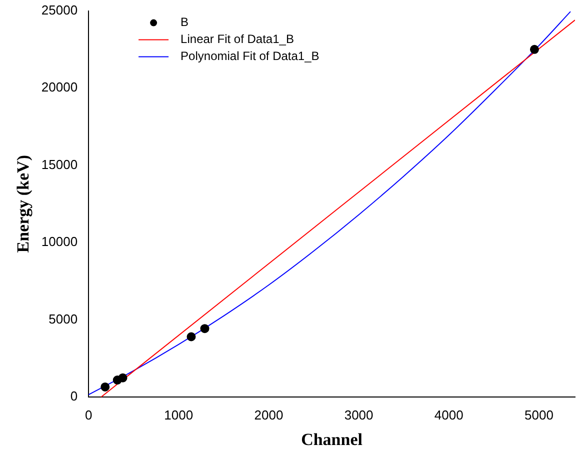 This screenshot has height=455, width=585. Describe the element at coordinates (449, 414) in the screenshot. I see `x-tick-label: 4000` at that location.